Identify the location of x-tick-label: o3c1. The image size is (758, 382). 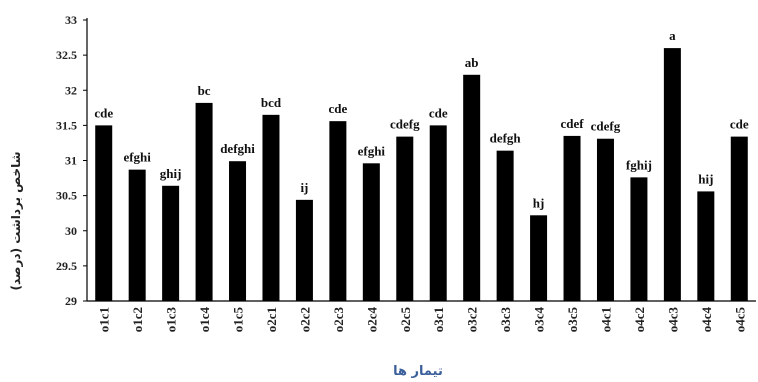
(438, 319).